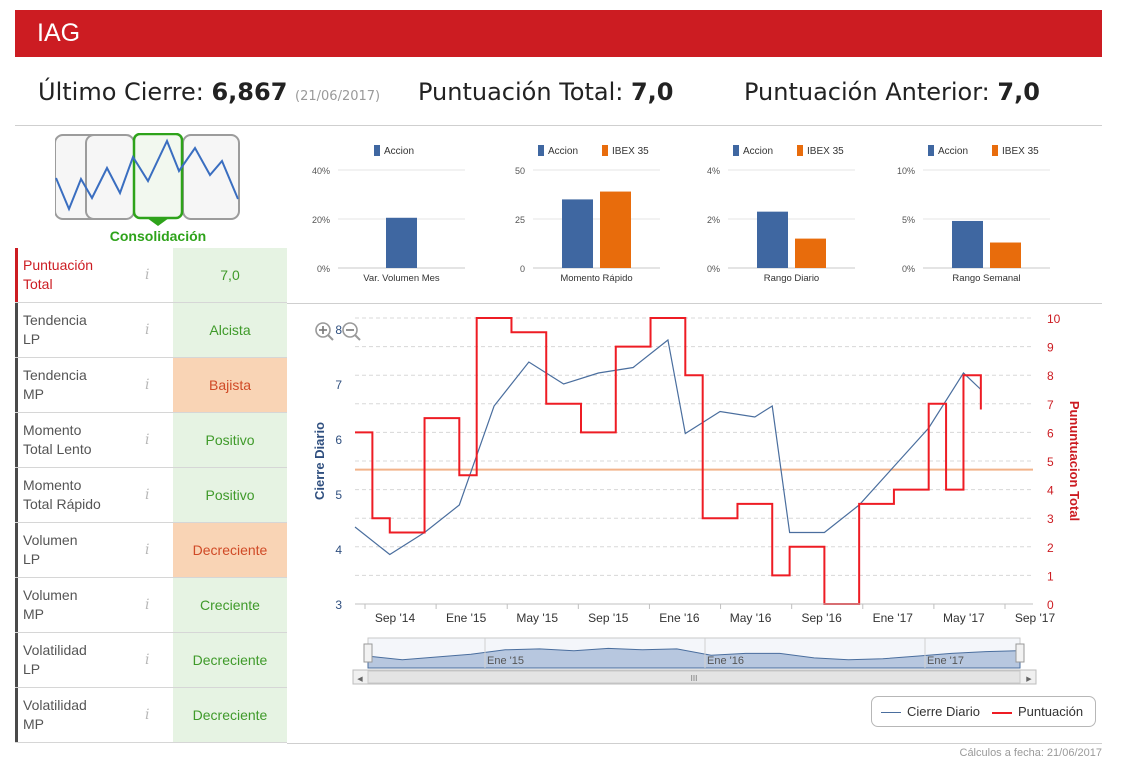  What do you see at coordinates (230, 385) in the screenshot?
I see `indicator-value: Bajista` at bounding box center [230, 385].